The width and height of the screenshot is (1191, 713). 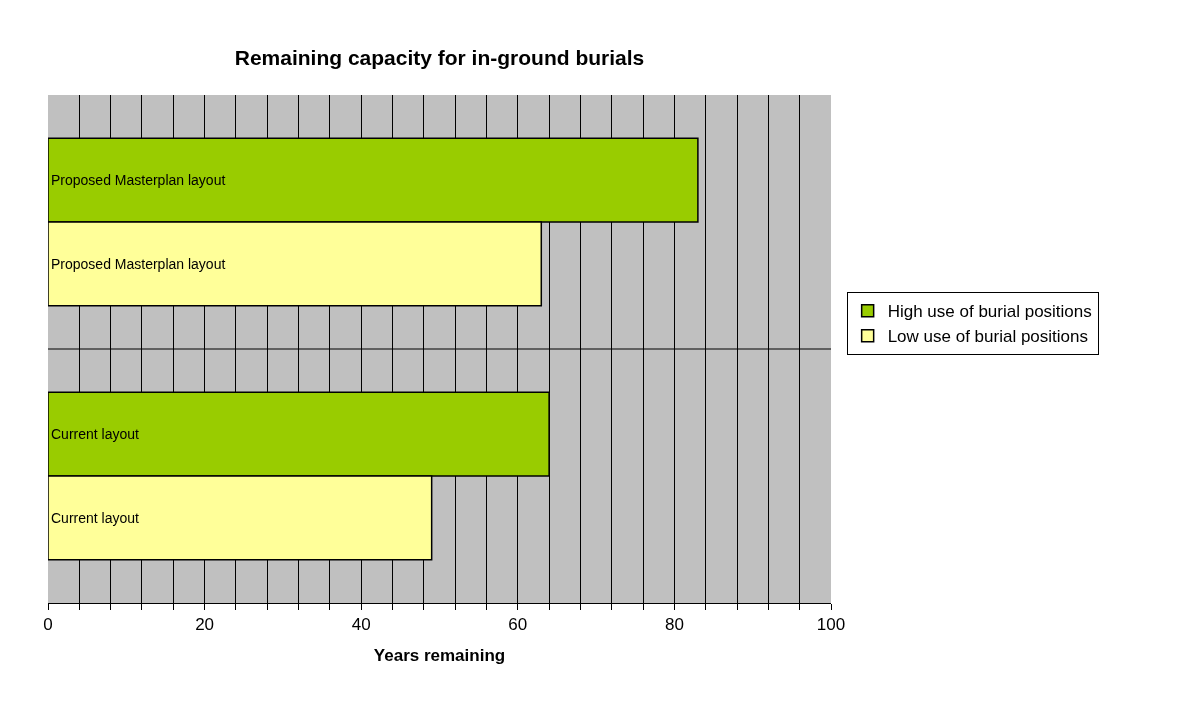 I want to click on x-tick-label: 80, so click(x=674, y=625).